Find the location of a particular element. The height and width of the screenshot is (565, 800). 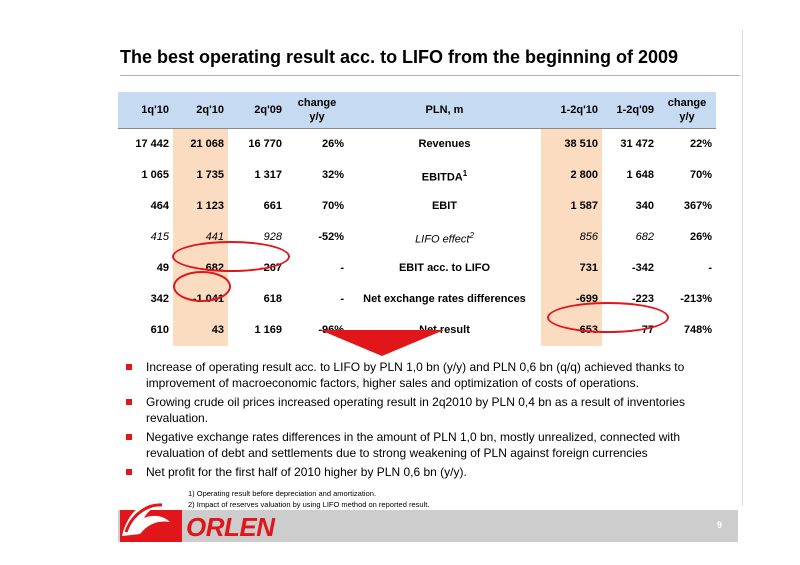

cell-1q10: 1 065 is located at coordinates (155, 175).